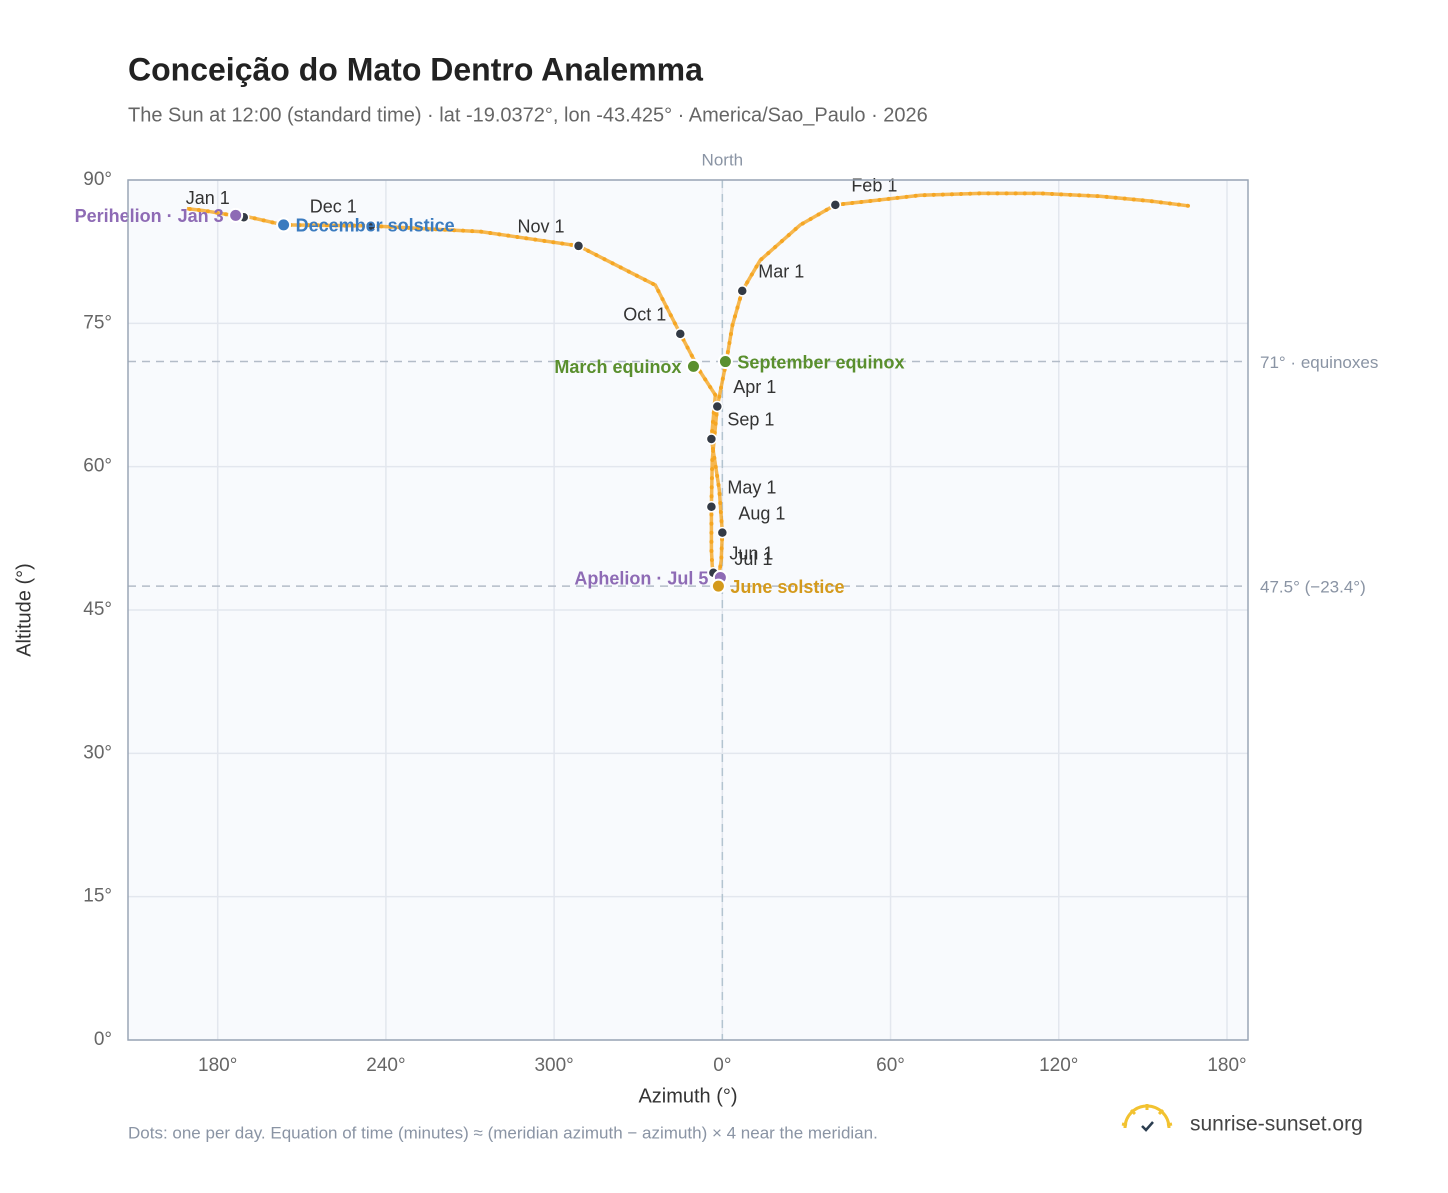  I want to click on event-label: Perihelion · Jan 3, so click(149, 216).